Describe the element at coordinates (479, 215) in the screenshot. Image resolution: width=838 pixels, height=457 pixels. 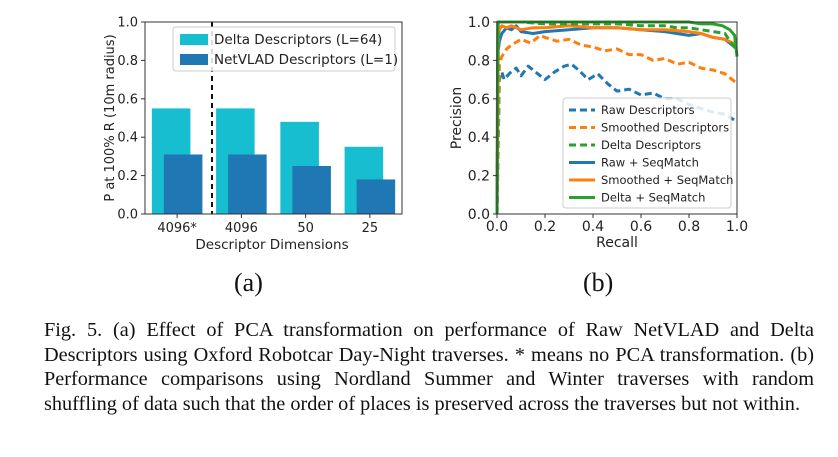
I see `line-y-tick-label: 0.0` at that location.